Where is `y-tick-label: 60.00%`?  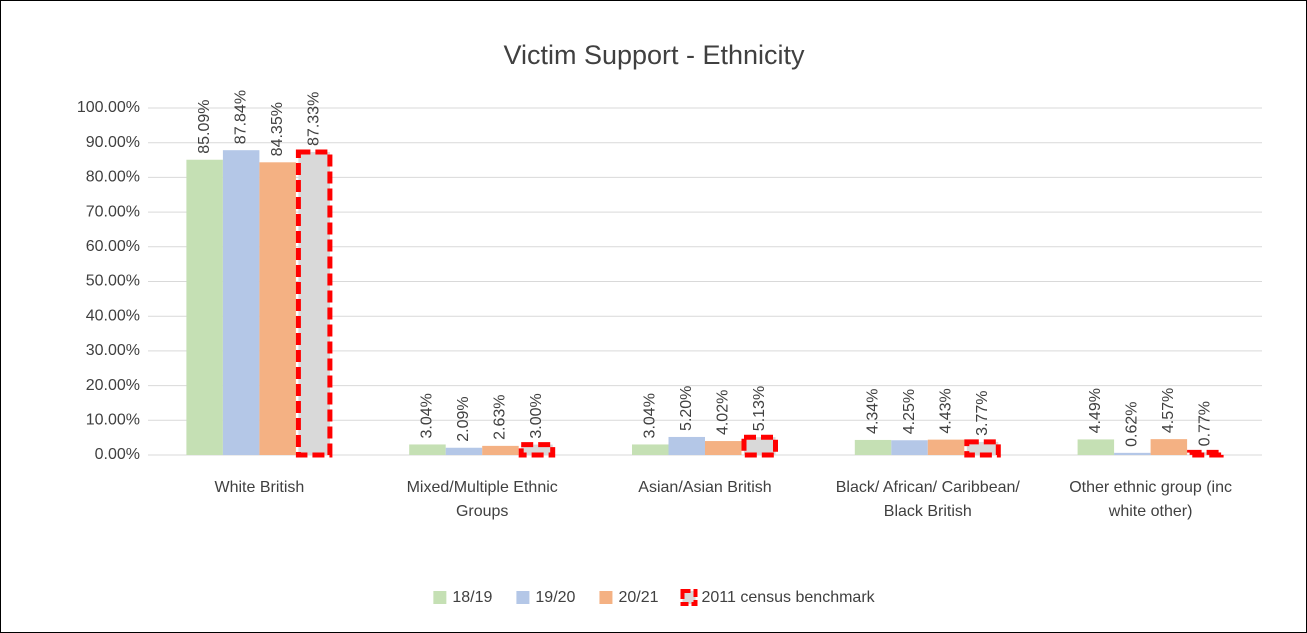
y-tick-label: 60.00% is located at coordinates (113, 246).